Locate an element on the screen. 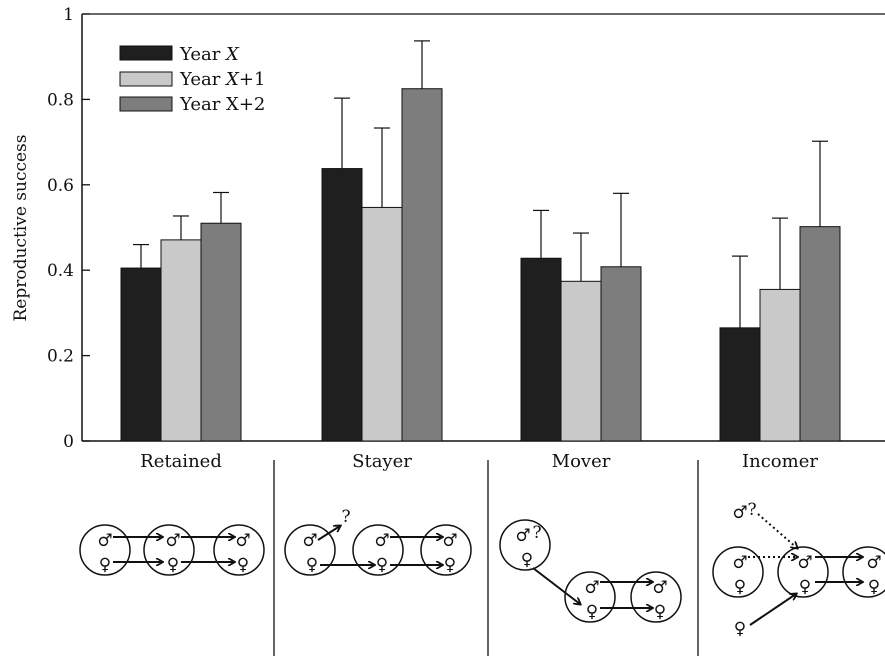  y-tick-label: 0.8 is located at coordinates (60, 100).